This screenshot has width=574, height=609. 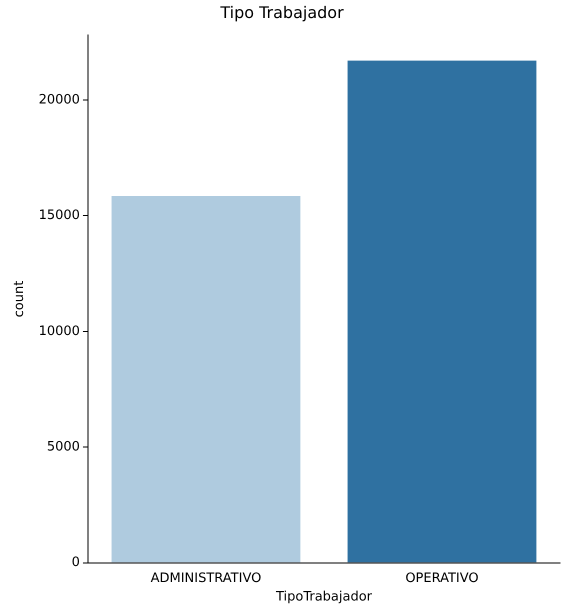 What do you see at coordinates (76, 562) in the screenshot?
I see `y-tick-label: 0` at bounding box center [76, 562].